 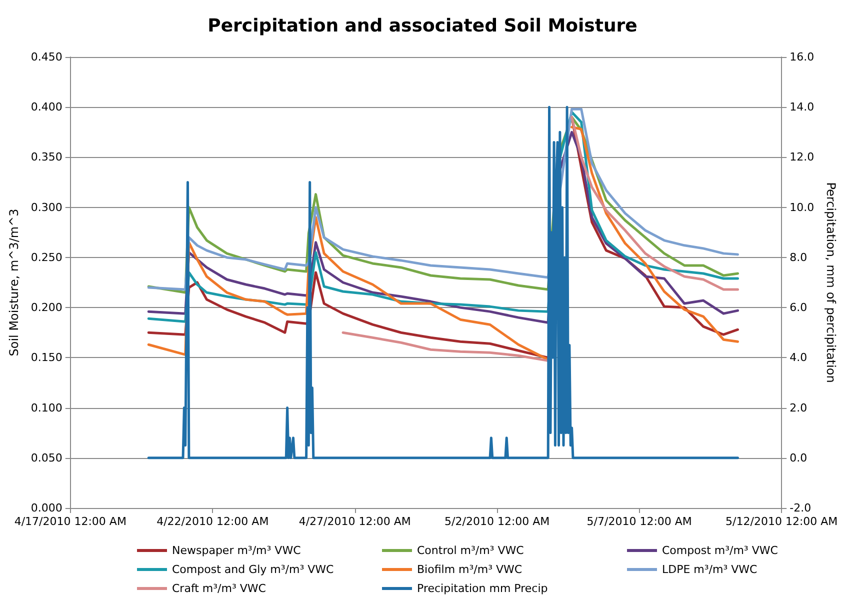 What do you see at coordinates (802, 157) in the screenshot?
I see `y2-tick-label: 12.0` at bounding box center [802, 157].